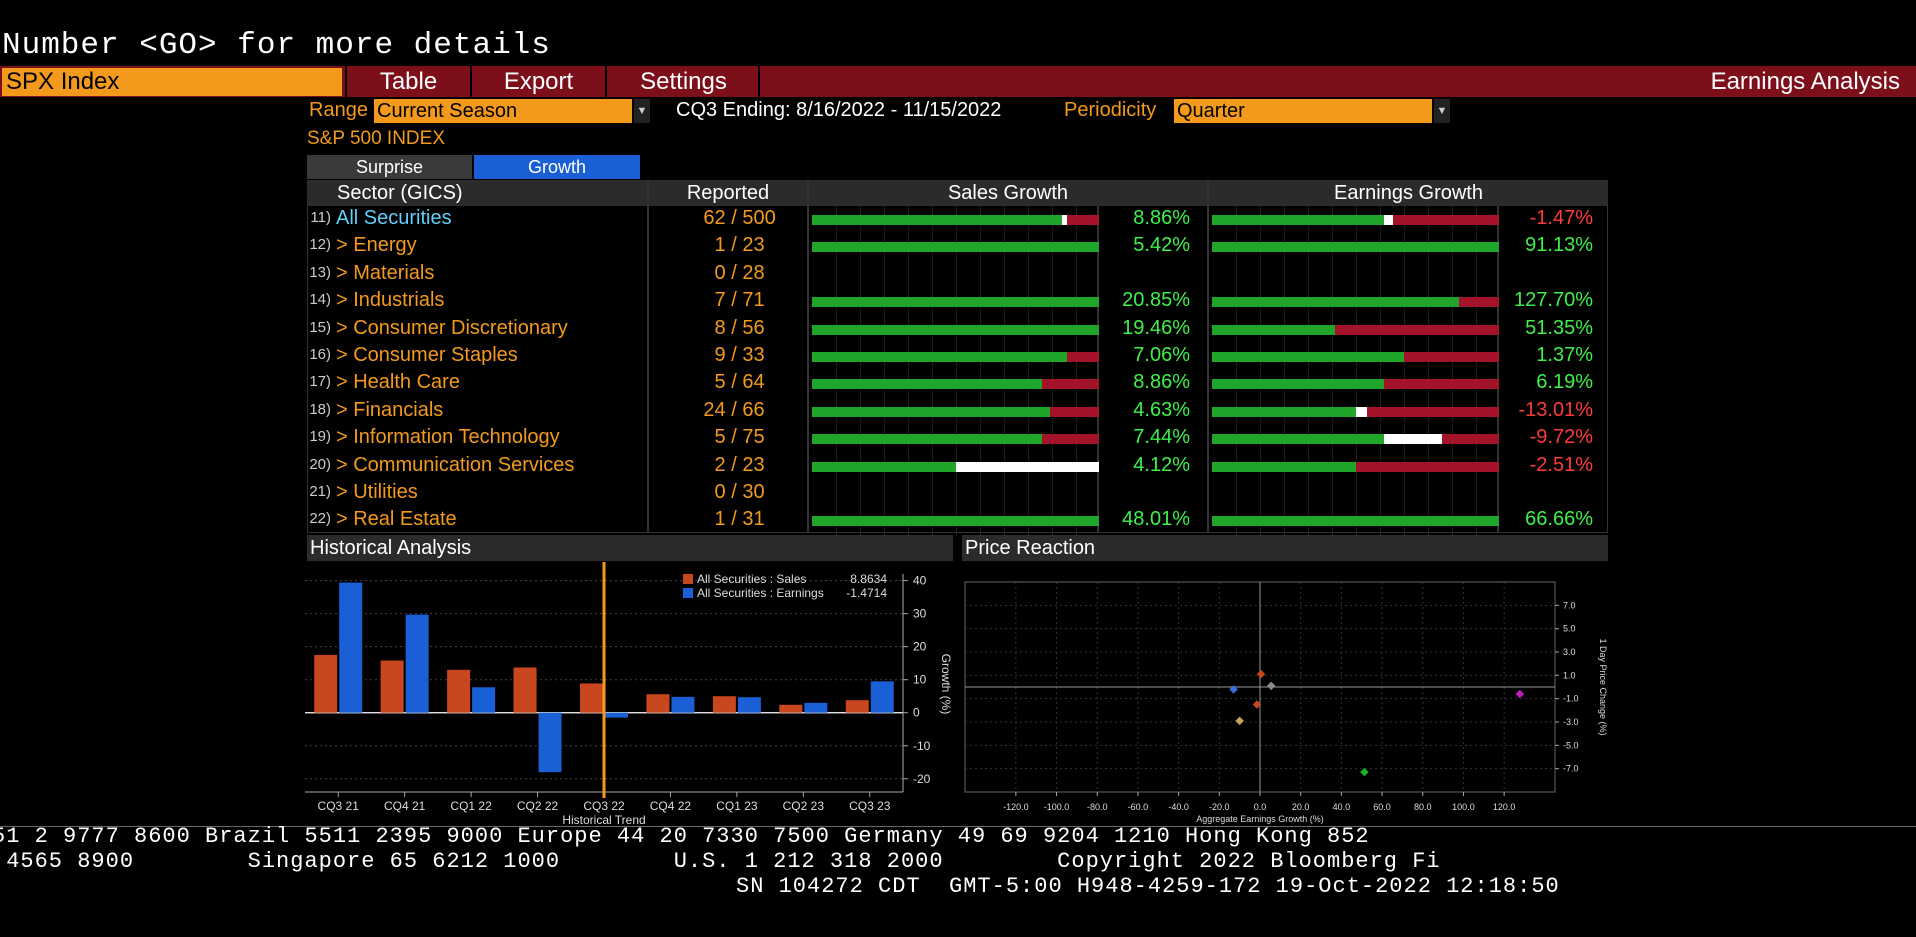 The height and width of the screenshot is (937, 1916). What do you see at coordinates (1057, 807) in the screenshot?
I see `x-tick-label: -100.0` at bounding box center [1057, 807].